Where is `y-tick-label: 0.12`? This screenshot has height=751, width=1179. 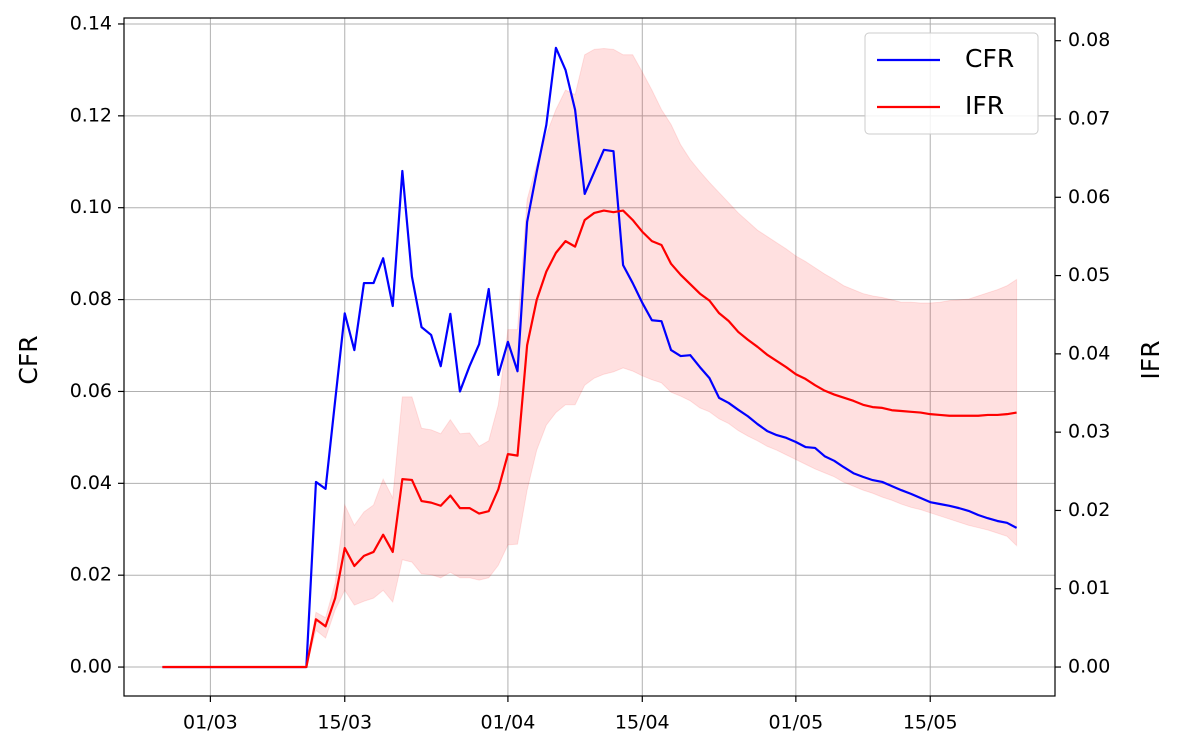
y-tick-label: 0.12 is located at coordinates (91, 115).